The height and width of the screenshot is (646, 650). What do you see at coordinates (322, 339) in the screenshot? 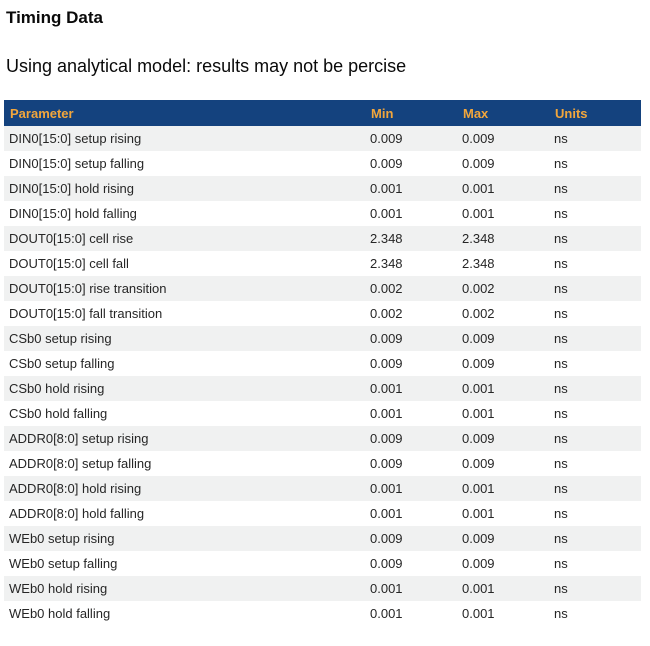
I see `table-row: CSb0 setup rising 0.009 0.009 ns` at bounding box center [322, 339].